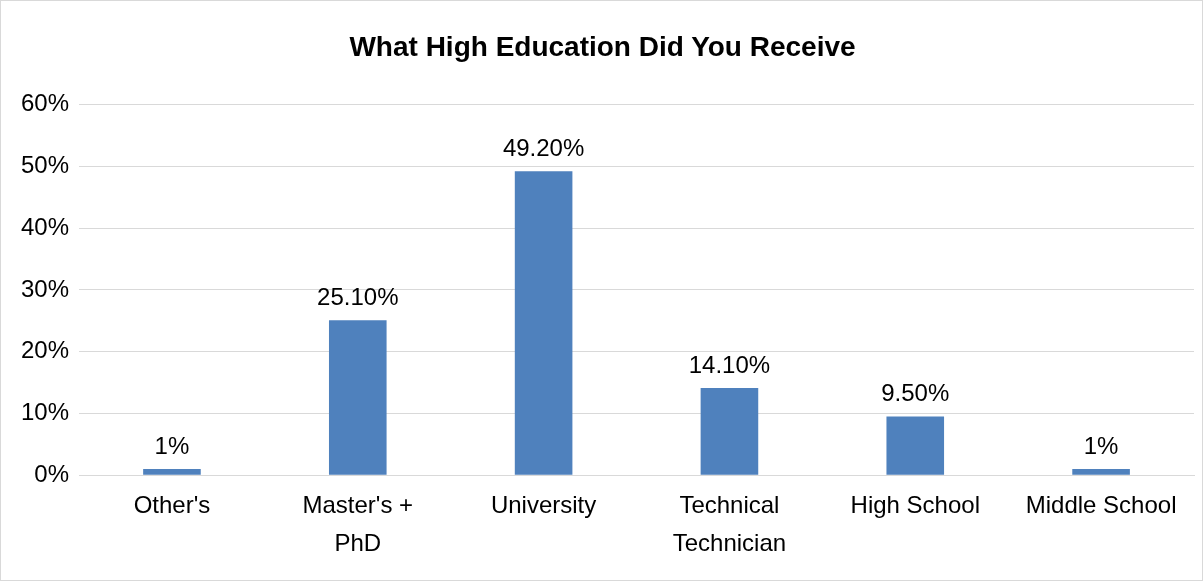 The height and width of the screenshot is (581, 1203). I want to click on data-label: 9.50%, so click(915, 393).